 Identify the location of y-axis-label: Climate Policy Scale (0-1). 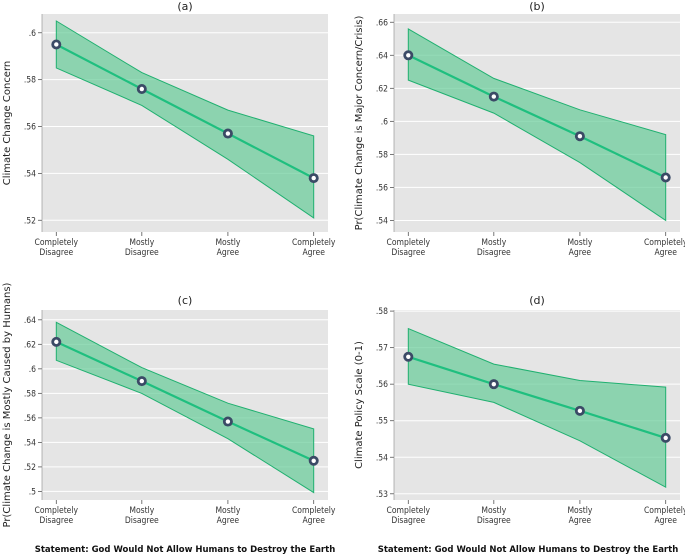
(359, 405).